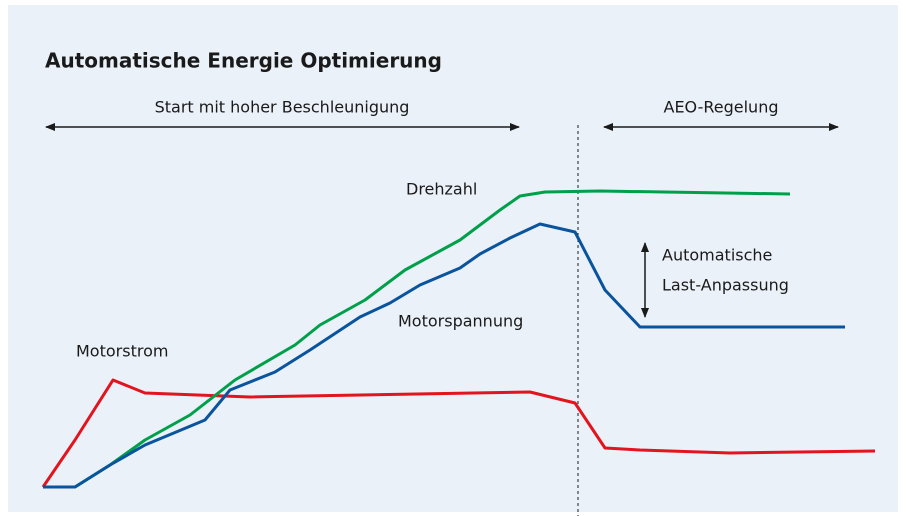 The image size is (907, 516). Describe the element at coordinates (725, 285) in the screenshot. I see `adaptation-label-2: Last-Anpassung` at that location.